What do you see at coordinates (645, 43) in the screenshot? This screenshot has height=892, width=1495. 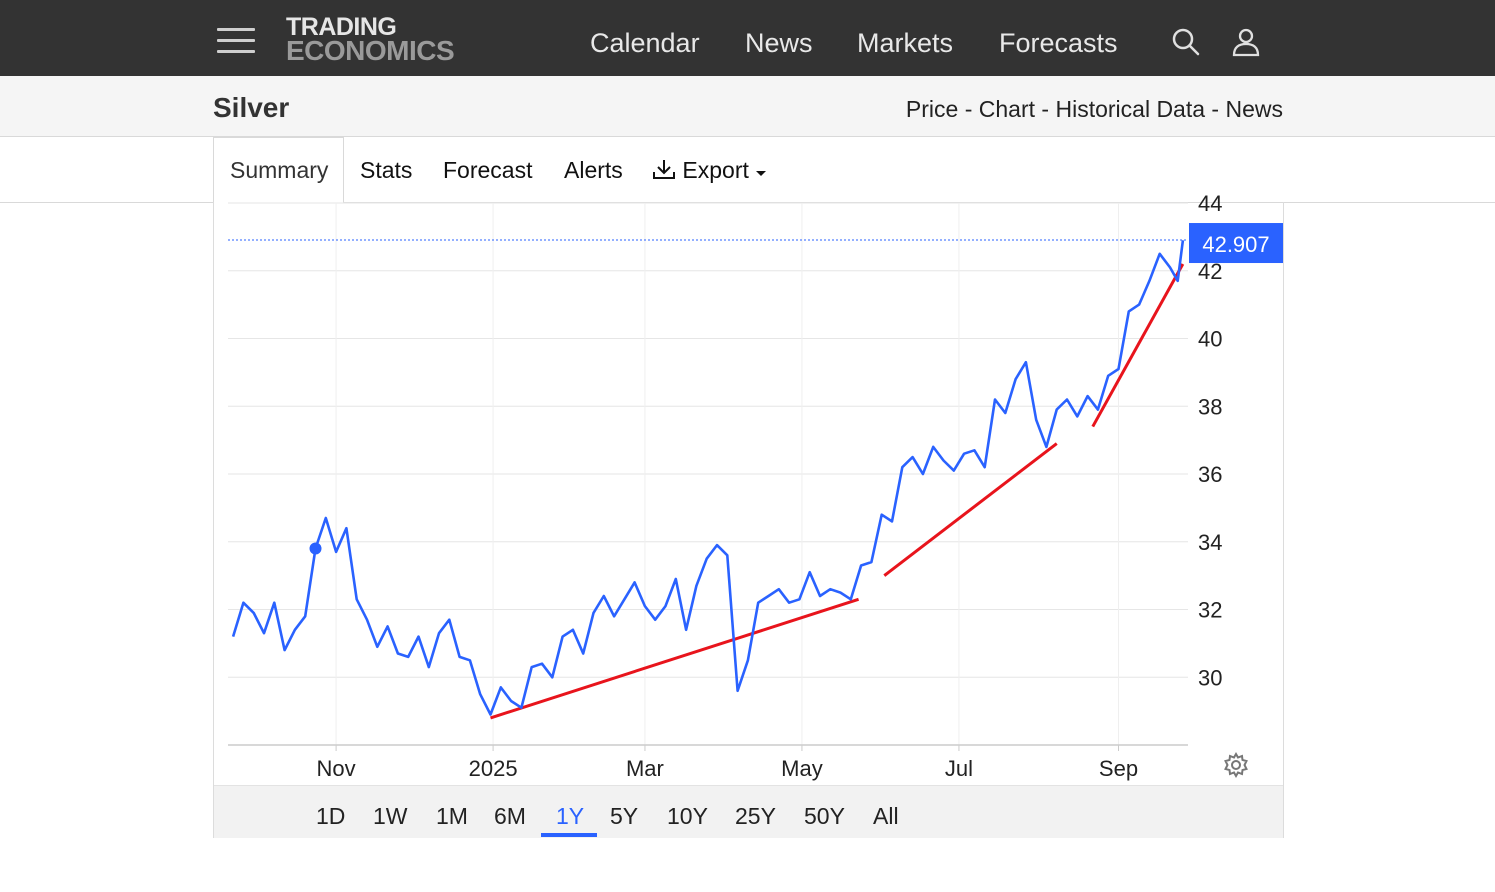 I see `nav-calendar: Calendar` at bounding box center [645, 43].